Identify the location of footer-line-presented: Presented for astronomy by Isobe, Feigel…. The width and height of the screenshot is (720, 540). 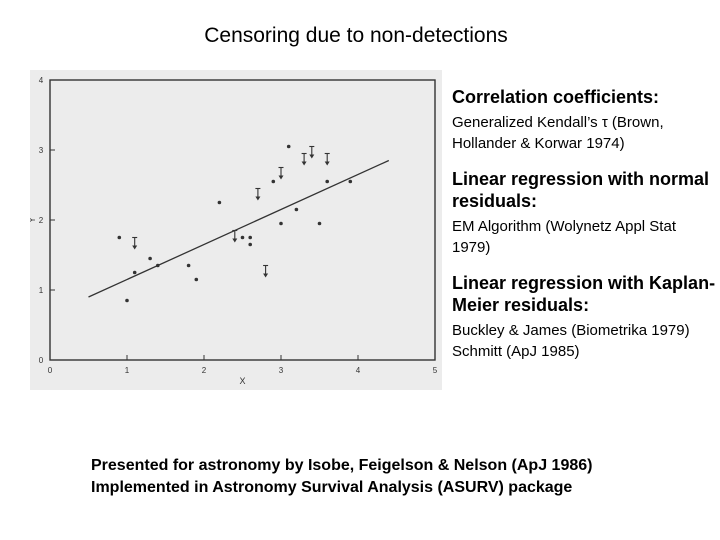
(342, 465).